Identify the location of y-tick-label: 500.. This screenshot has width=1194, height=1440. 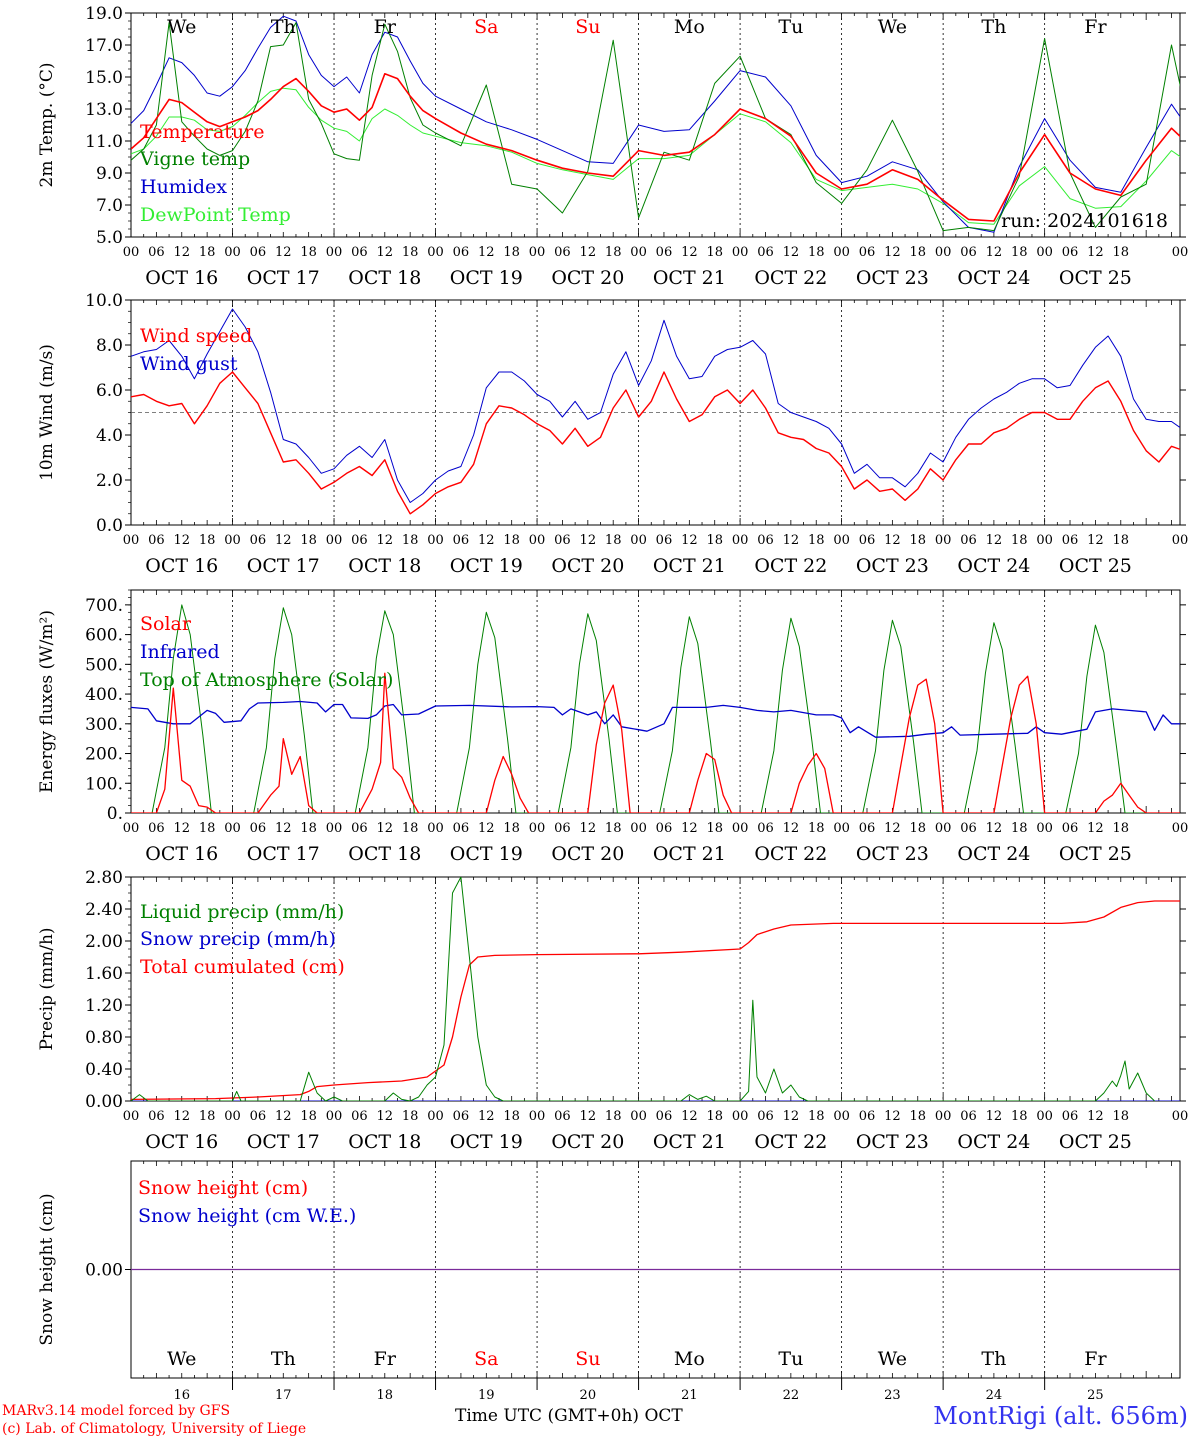
(104, 665).